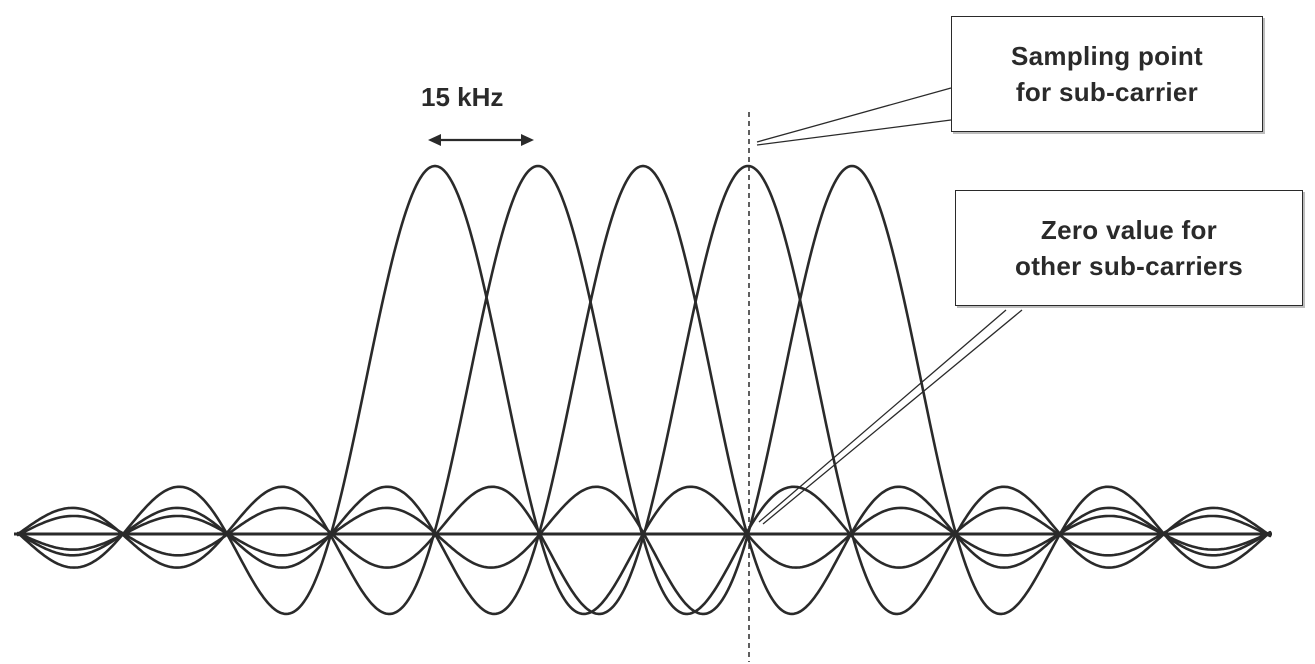 This screenshot has height=664, width=1315. Describe the element at coordinates (462, 97) in the screenshot. I see `subcarrier-spacing-label: 15 kHz` at that location.